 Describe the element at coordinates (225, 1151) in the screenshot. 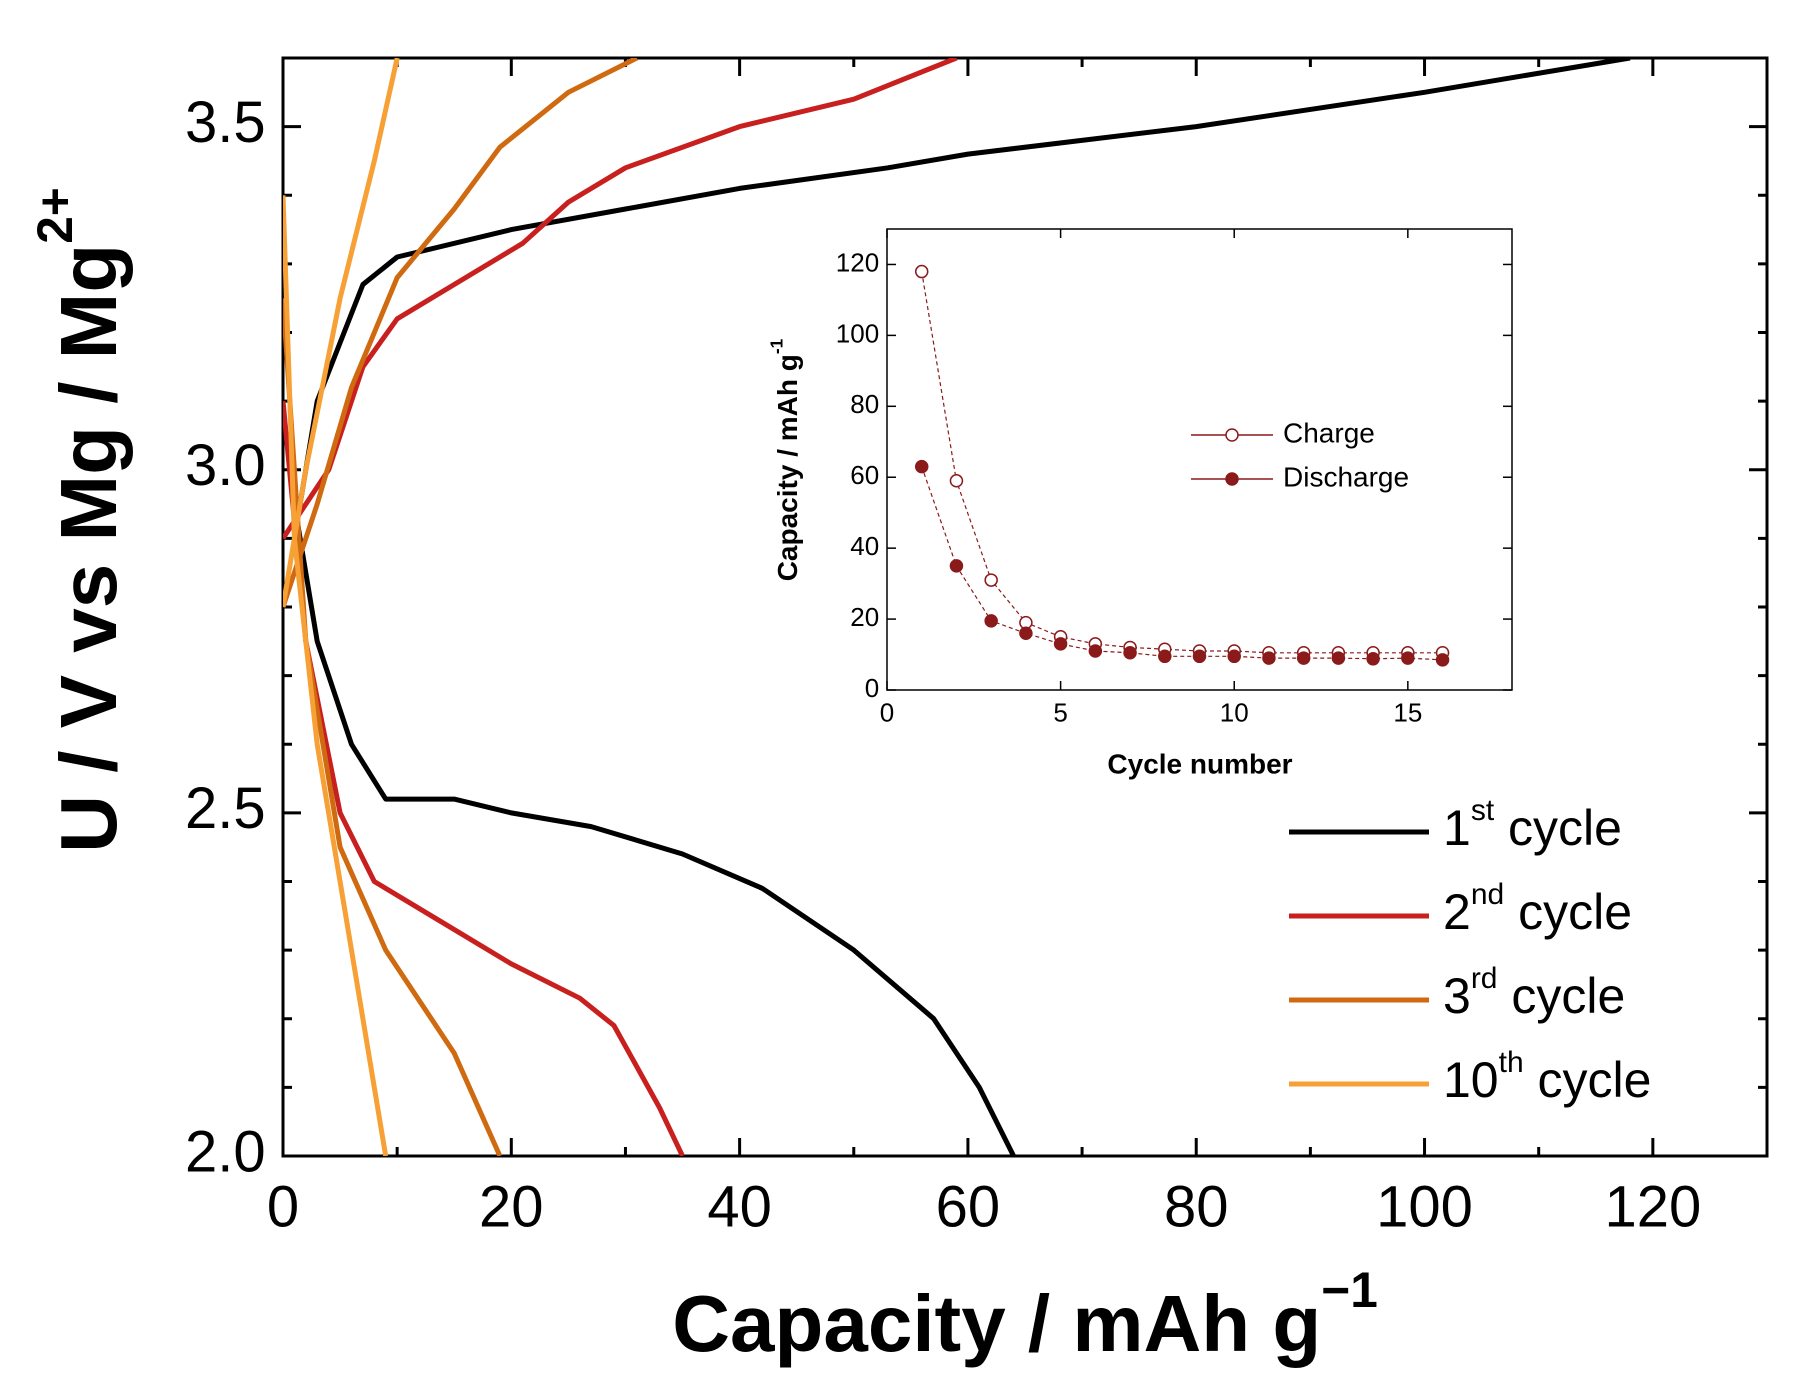

I see `y-tick-label: 2.0` at that location.